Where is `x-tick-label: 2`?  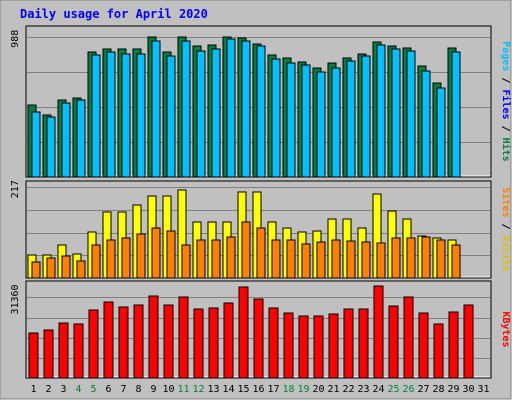 x-tick-label: 2 is located at coordinates (48, 389).